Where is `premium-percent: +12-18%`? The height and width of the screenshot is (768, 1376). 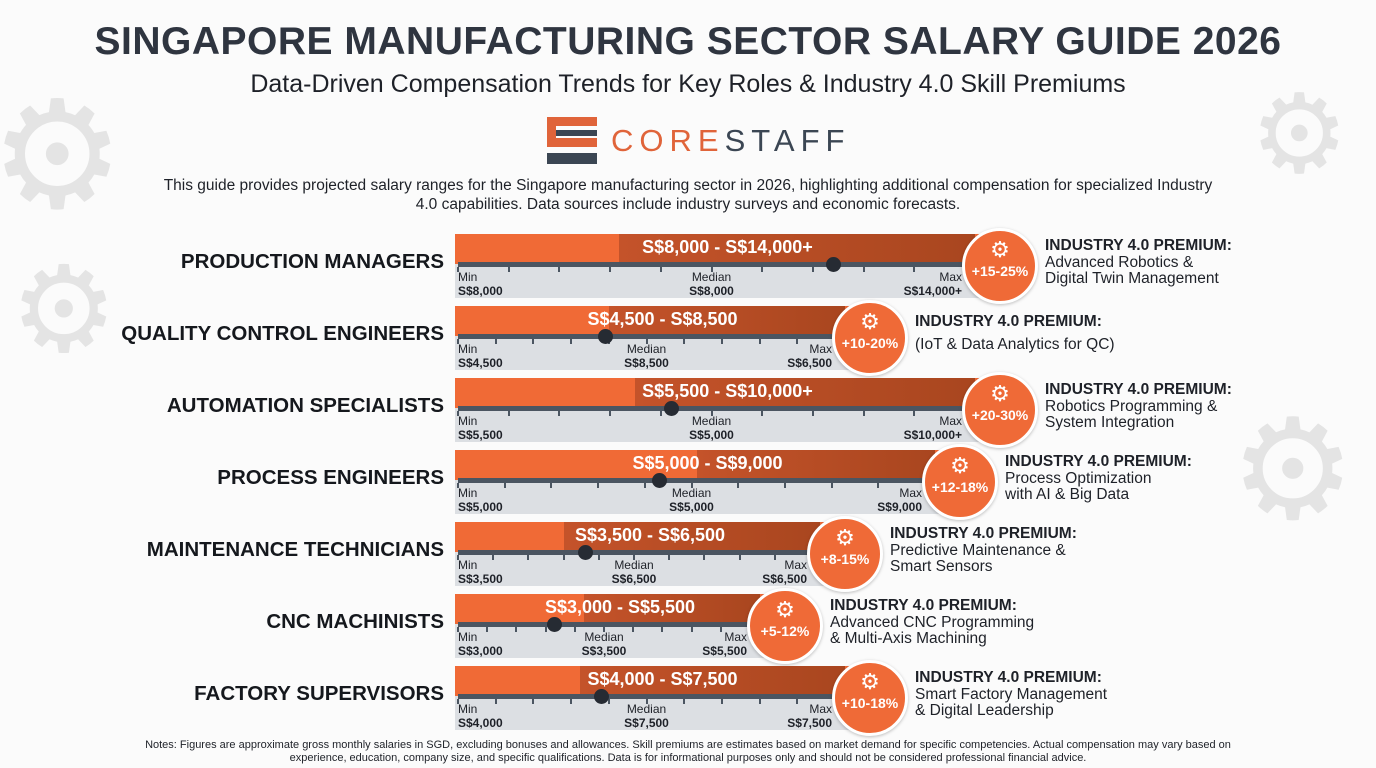
premium-percent: +12-18% is located at coordinates (960, 487).